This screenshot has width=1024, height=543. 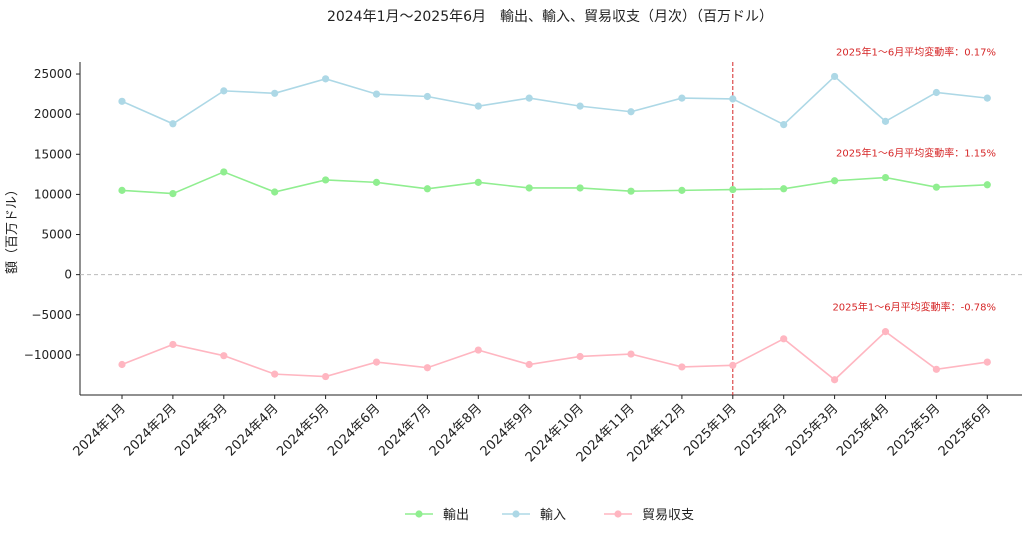 I want to click on x-tick-label: 2024年6月, so click(x=354, y=430).